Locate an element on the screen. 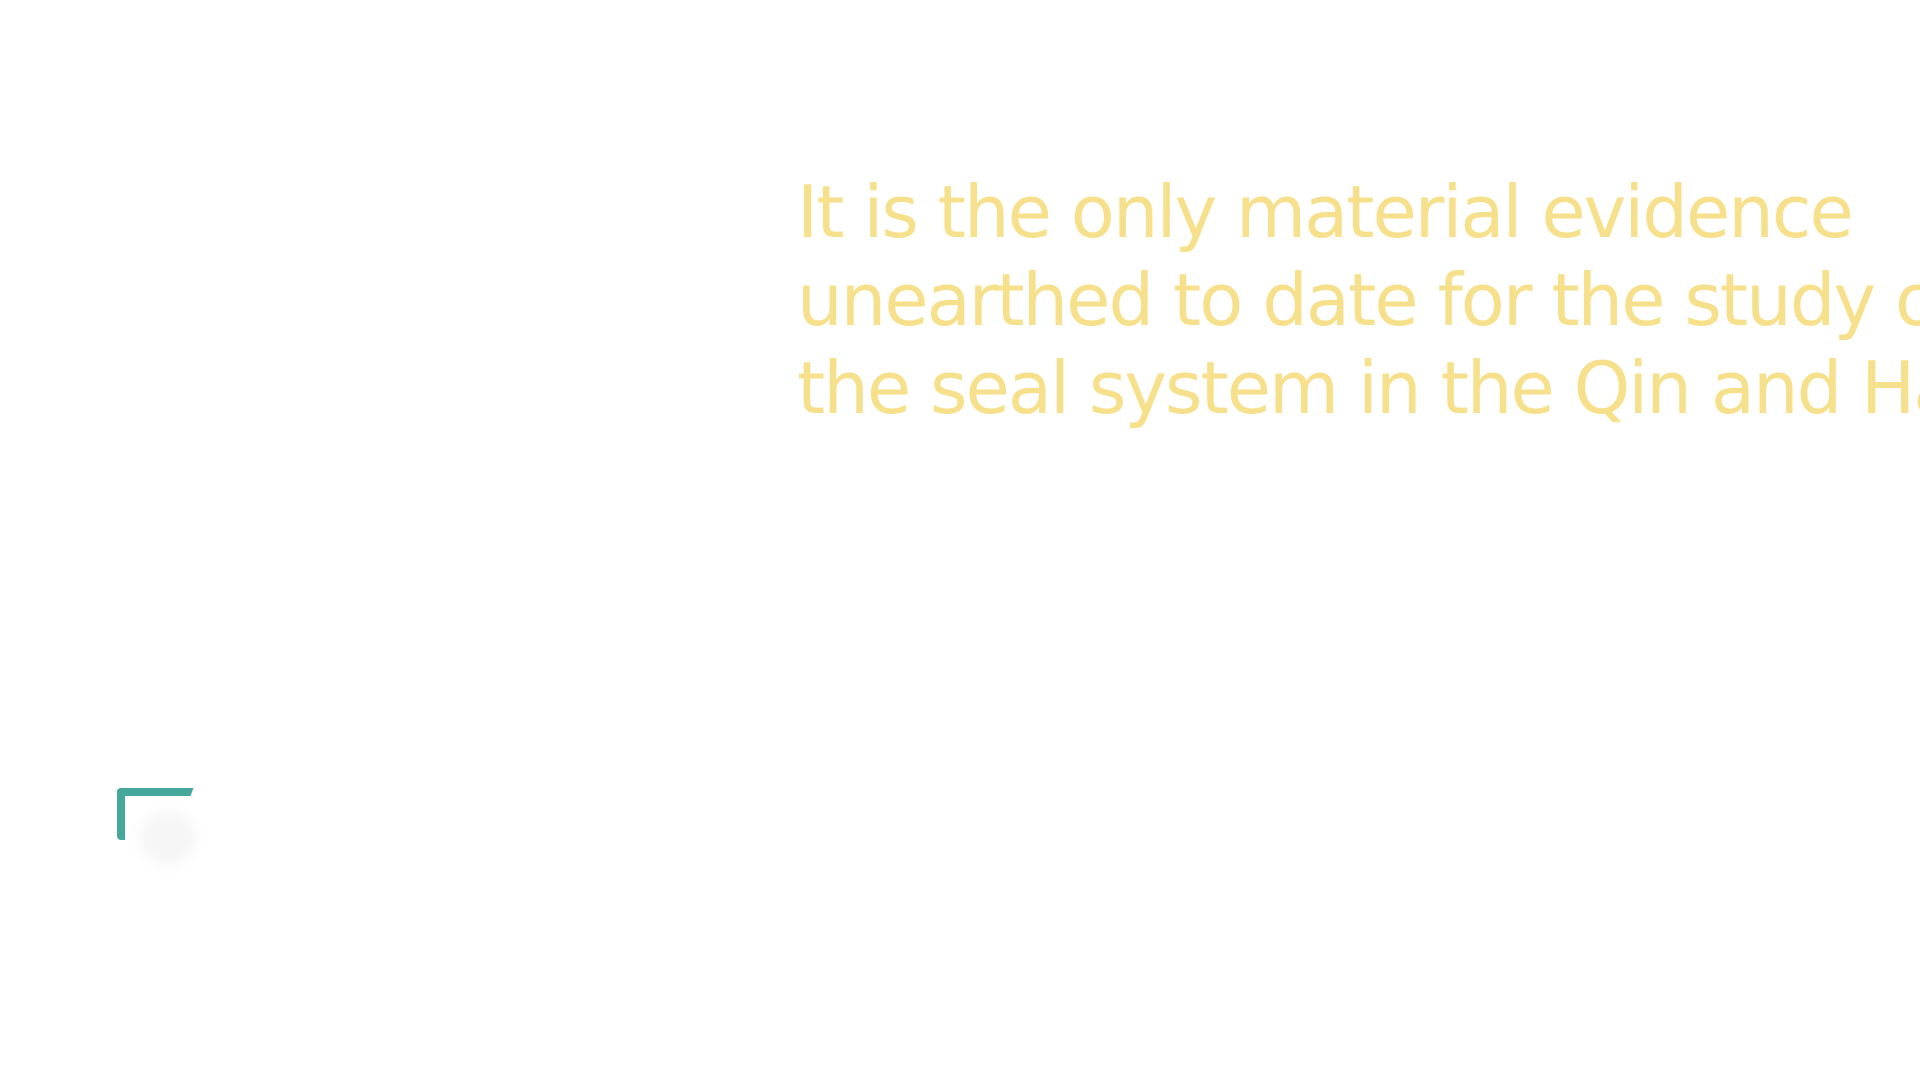  headline-line-1: It is the only material evidence is located at coordinates (1325, 212).